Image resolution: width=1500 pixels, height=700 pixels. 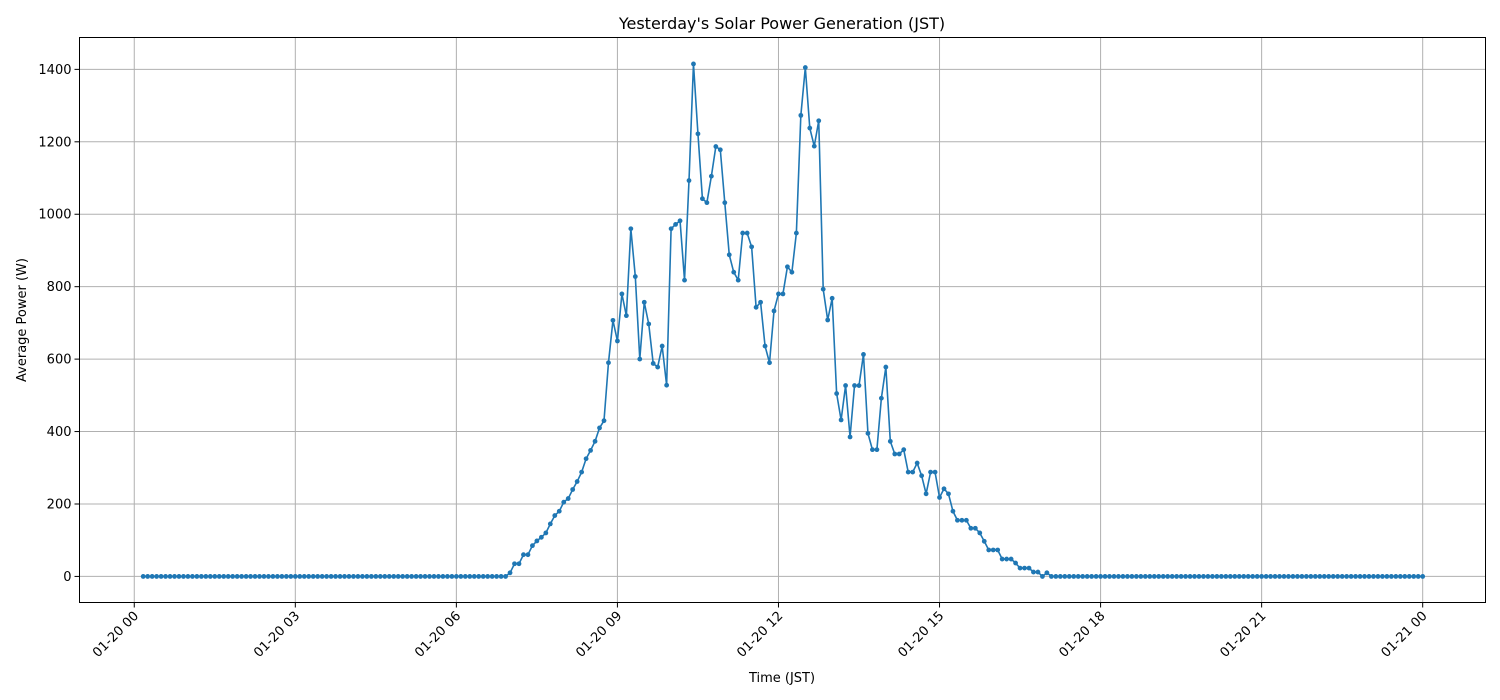 I want to click on x-tick-label: 01-21 00, so click(x=1405, y=635).